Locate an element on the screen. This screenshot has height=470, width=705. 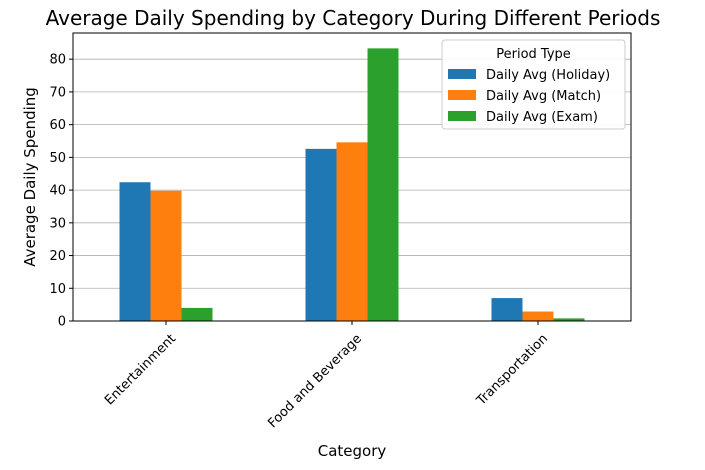
y-tick-label: 0 is located at coordinates (62, 322).